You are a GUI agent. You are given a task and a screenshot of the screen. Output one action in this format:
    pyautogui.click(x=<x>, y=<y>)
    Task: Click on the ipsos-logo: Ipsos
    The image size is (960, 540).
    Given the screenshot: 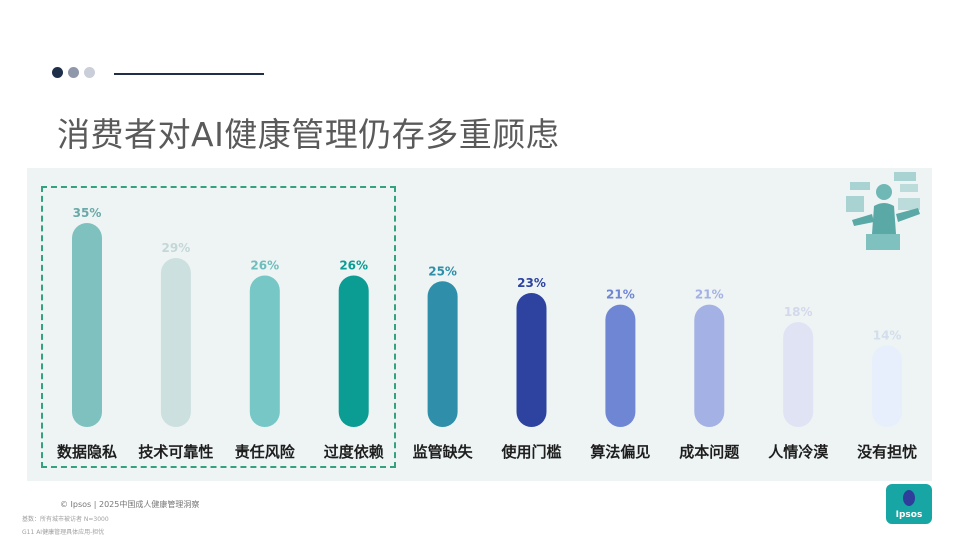 What is the action you would take?
    pyautogui.click(x=909, y=504)
    